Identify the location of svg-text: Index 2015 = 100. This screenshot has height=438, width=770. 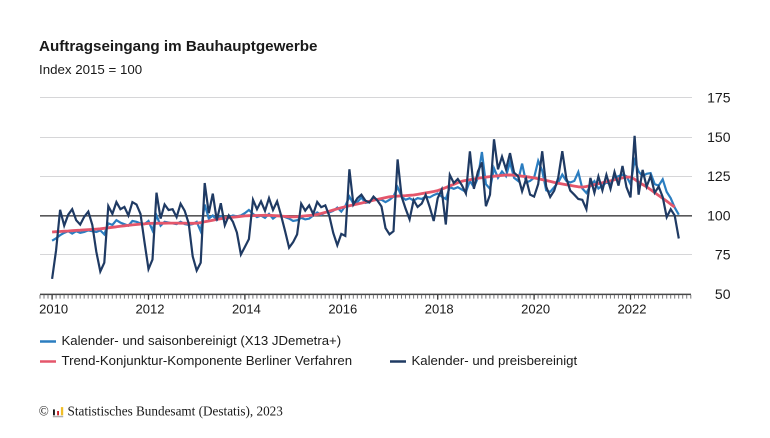
(90, 69).